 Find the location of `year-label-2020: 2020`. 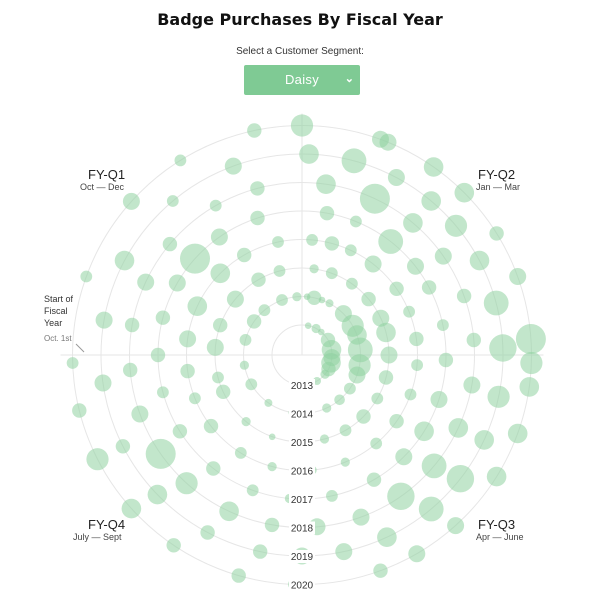

year-label-2020: 2020 is located at coordinates (302, 586).